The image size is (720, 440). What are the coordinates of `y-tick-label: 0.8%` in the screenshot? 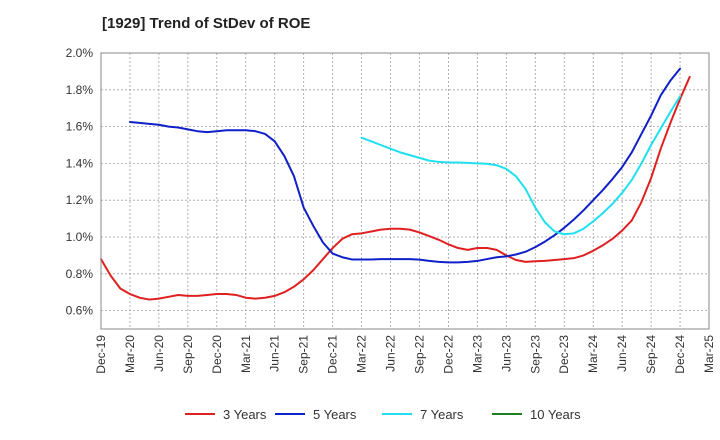 It's located at (80, 274).